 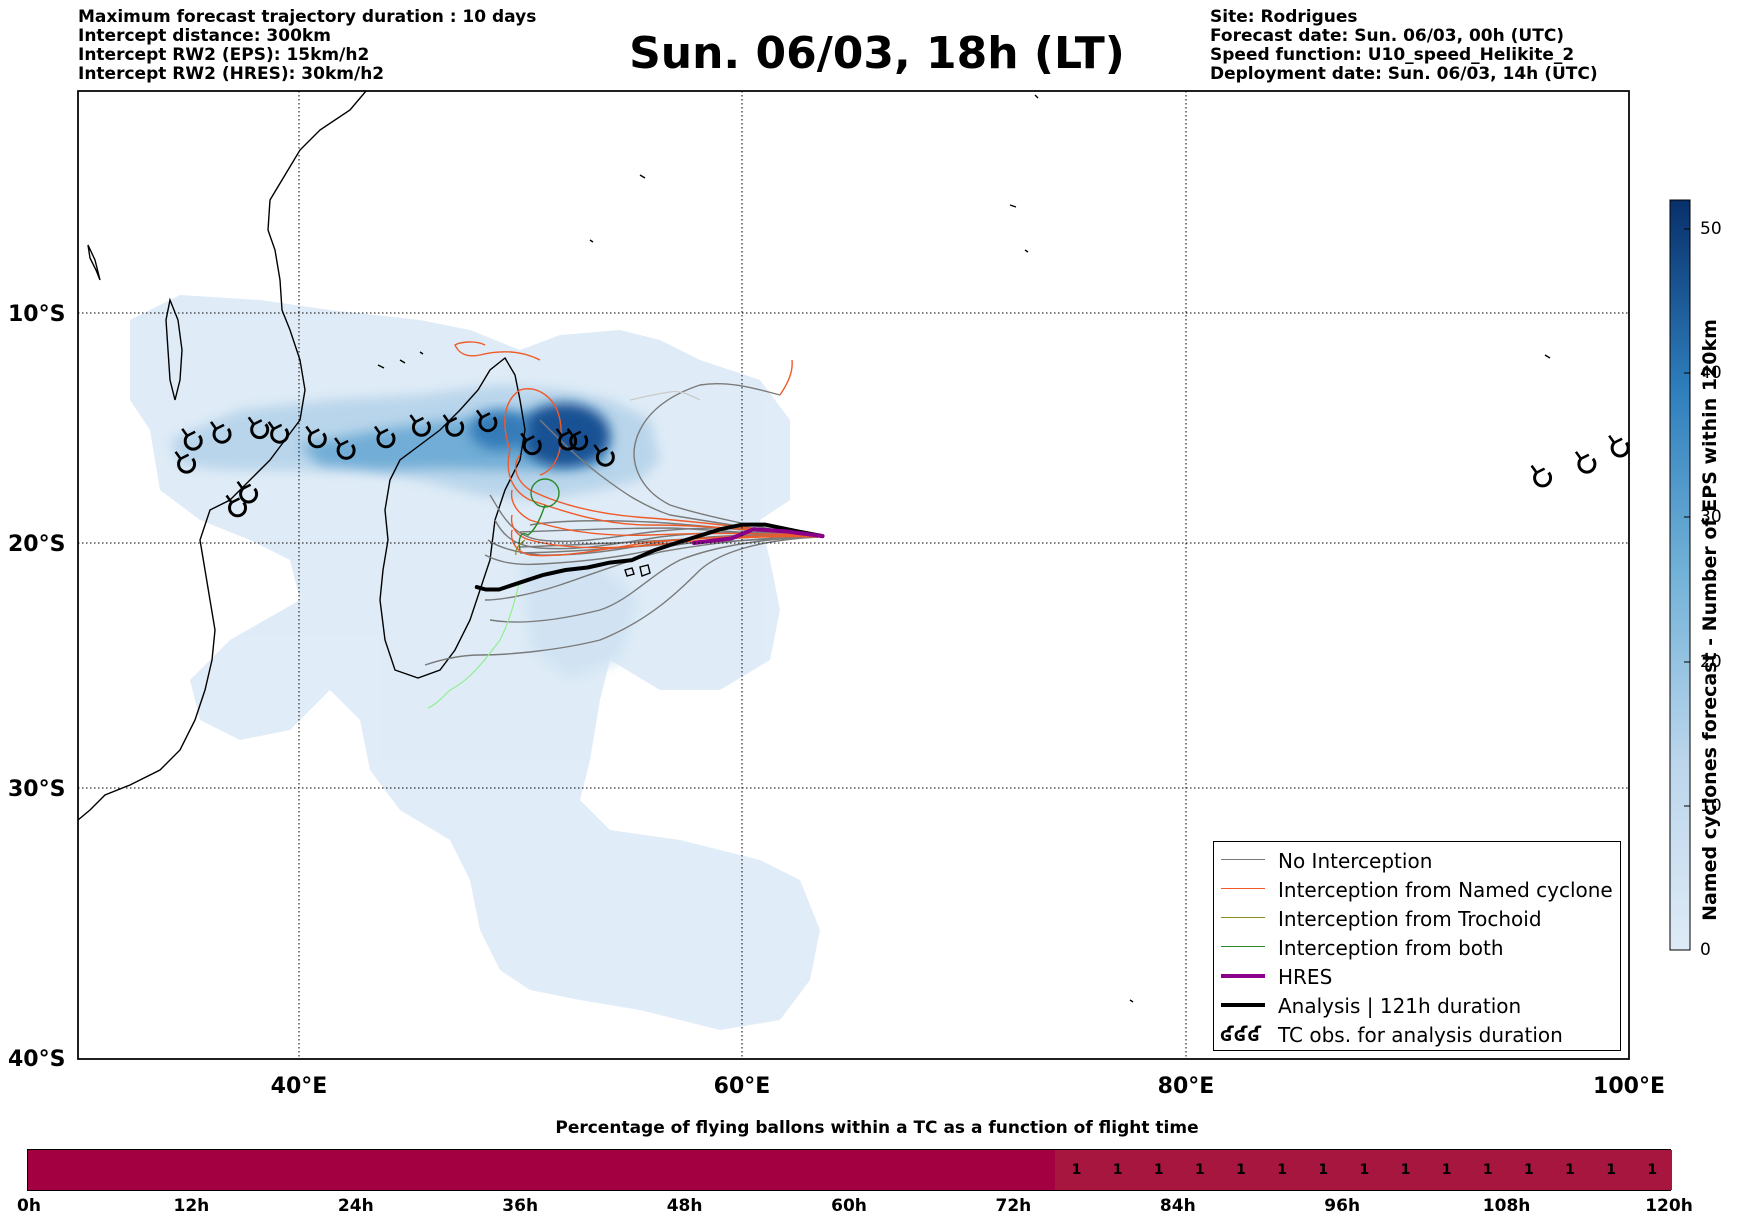 What do you see at coordinates (1711, 373) in the screenshot?
I see `colorbar-tick-40: 40` at bounding box center [1711, 373].